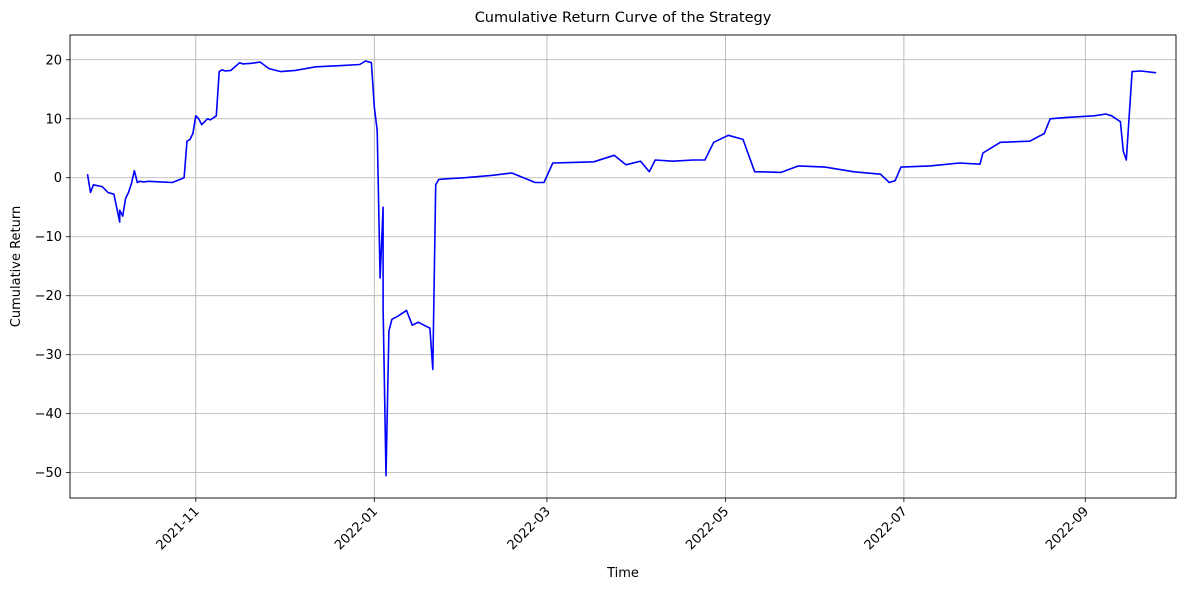 This screenshot has height=590, width=1189. Describe the element at coordinates (622, 573) in the screenshot. I see `x-axis-label: Time` at that location.